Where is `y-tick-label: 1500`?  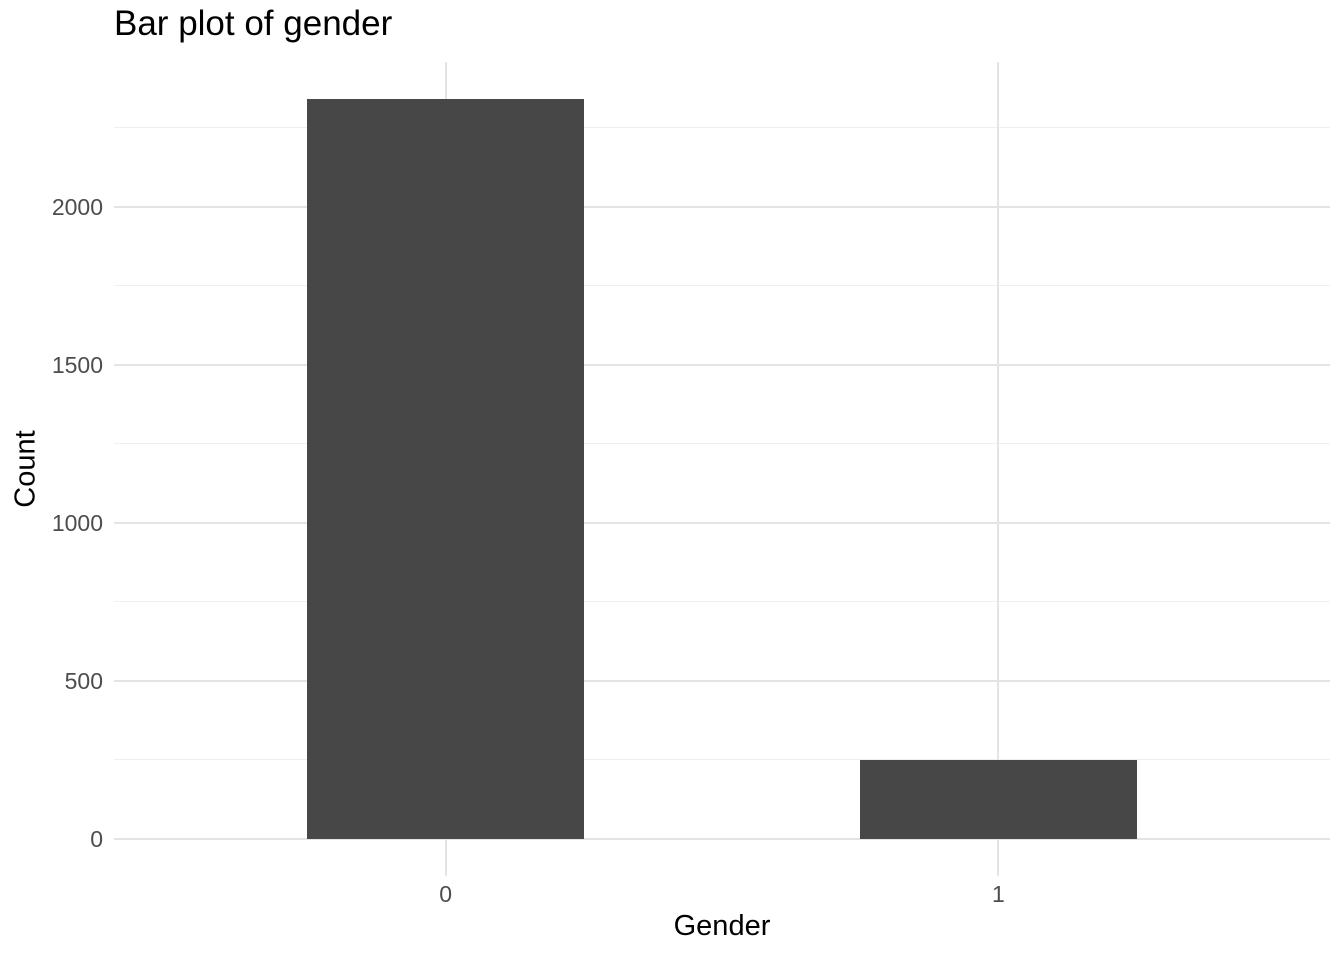
y-tick-label: 1500 is located at coordinates (77, 364).